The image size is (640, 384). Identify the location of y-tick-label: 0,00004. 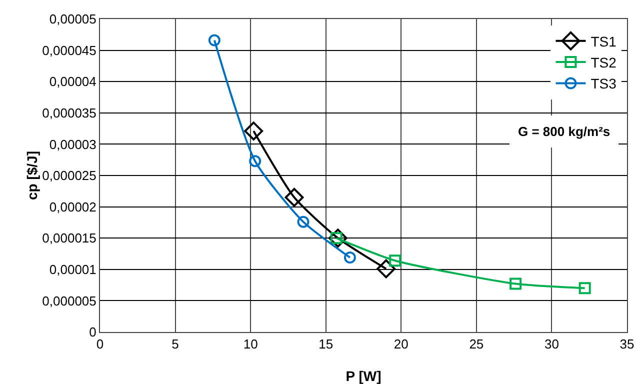
(72, 82).